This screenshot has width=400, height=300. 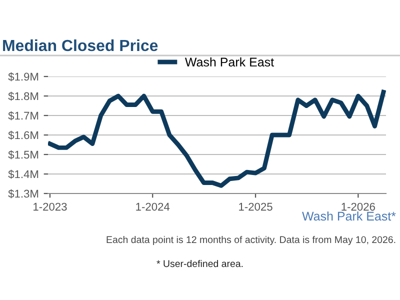 I want to click on y-tick-label: $1.4M, so click(x=23, y=174).